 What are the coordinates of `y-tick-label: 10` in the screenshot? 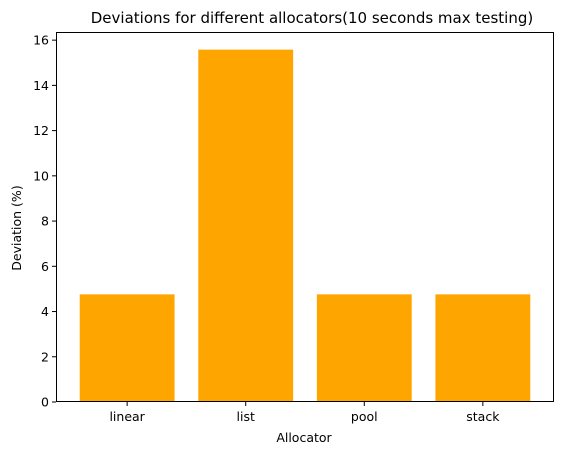 It's located at (41, 175).